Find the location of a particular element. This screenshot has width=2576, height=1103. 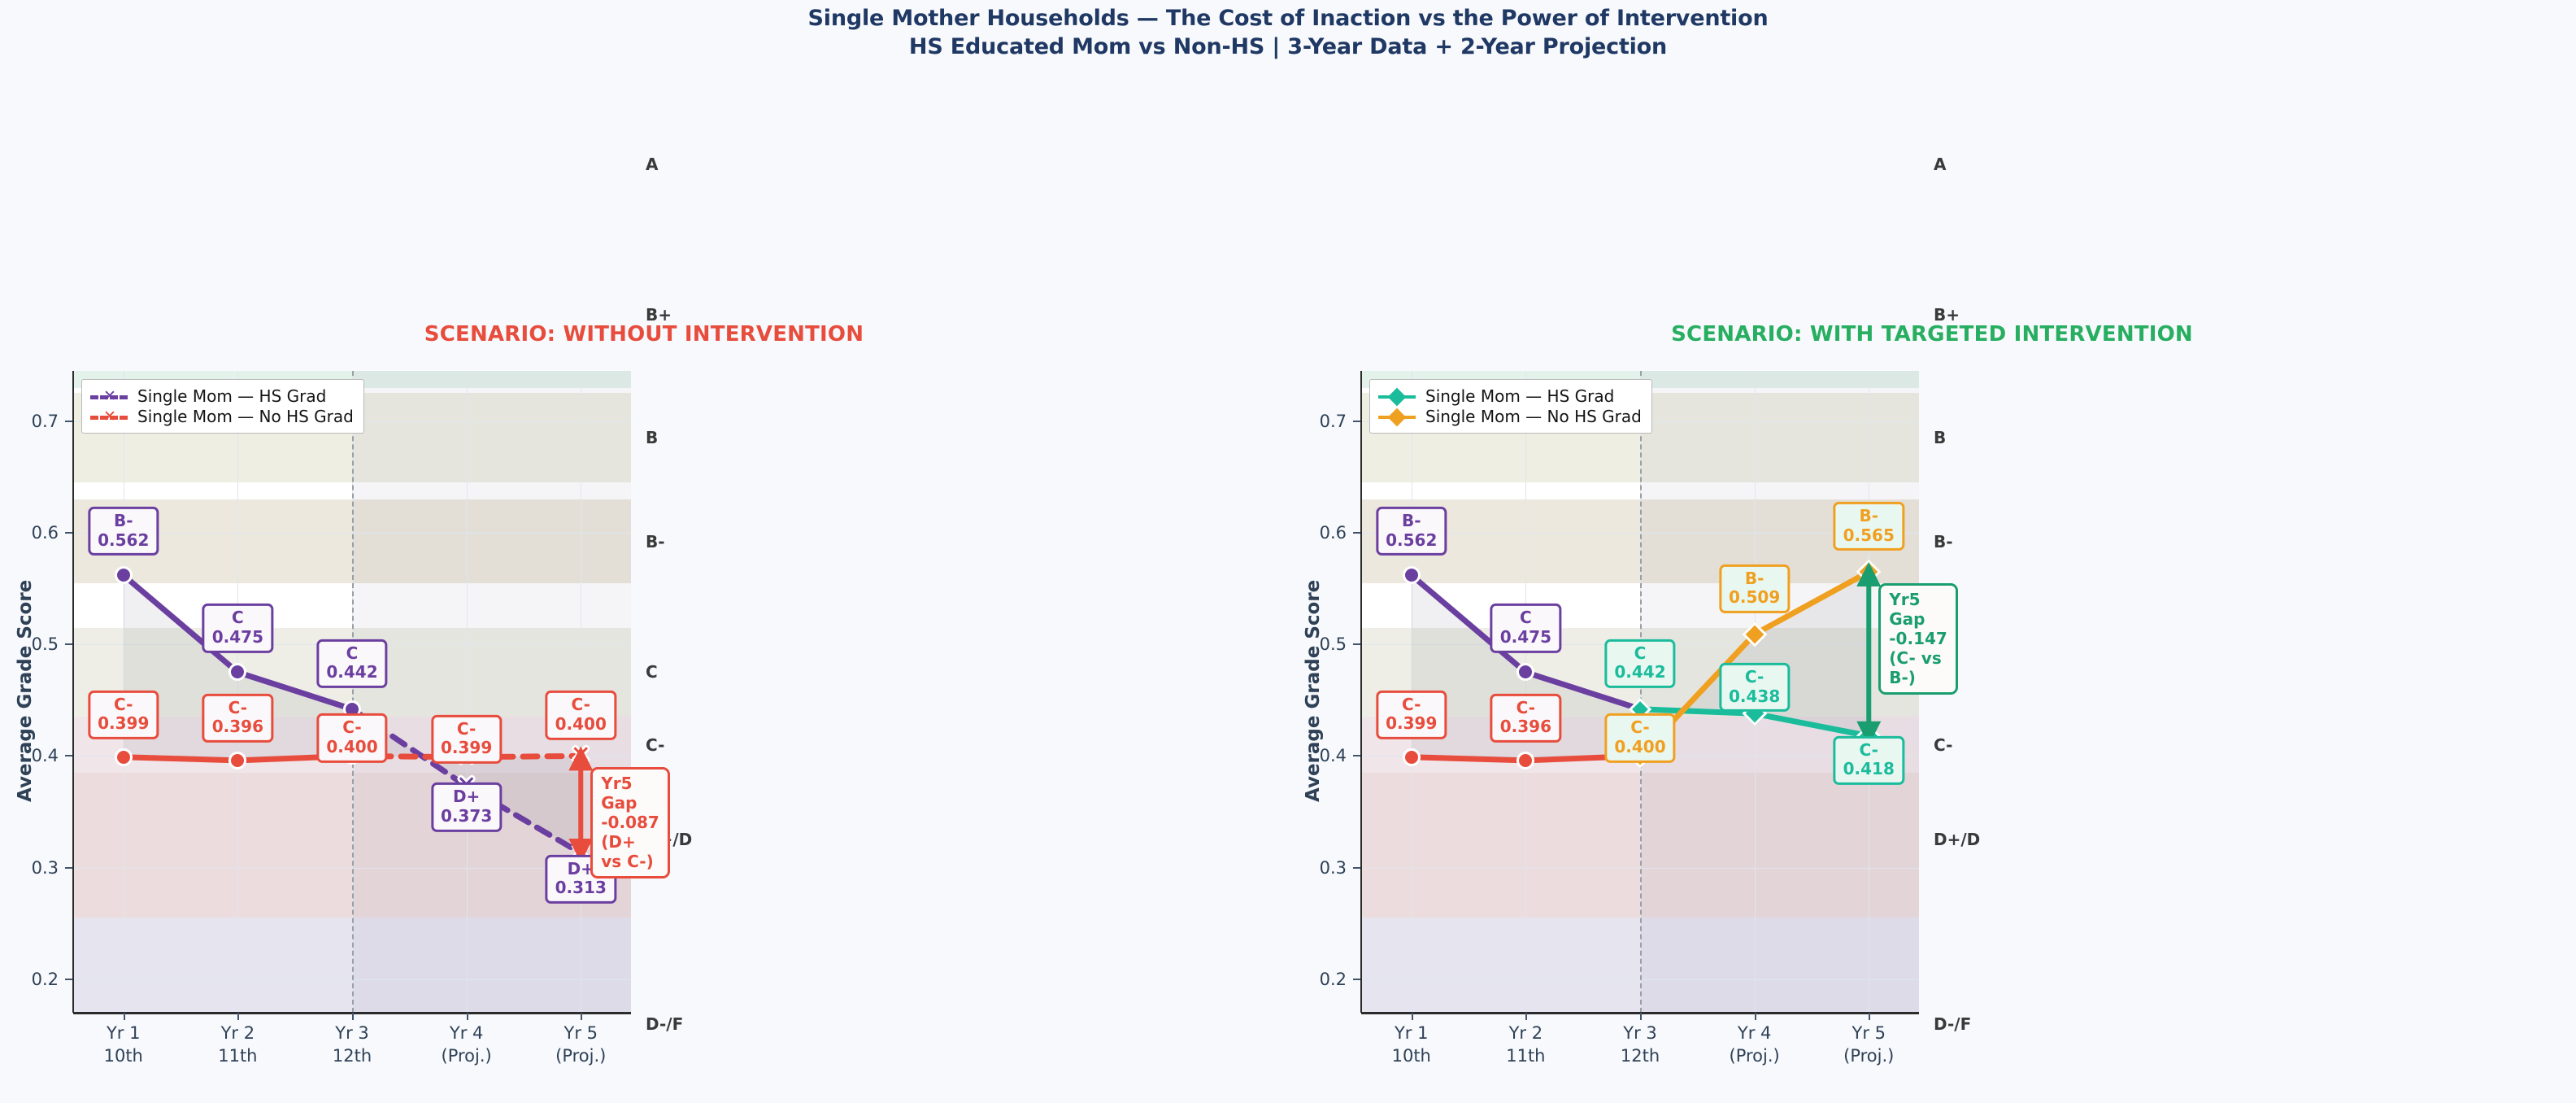

subplot-title-left: SCENARIO: WITHOUT INTERVENTION is located at coordinates (644, 334).